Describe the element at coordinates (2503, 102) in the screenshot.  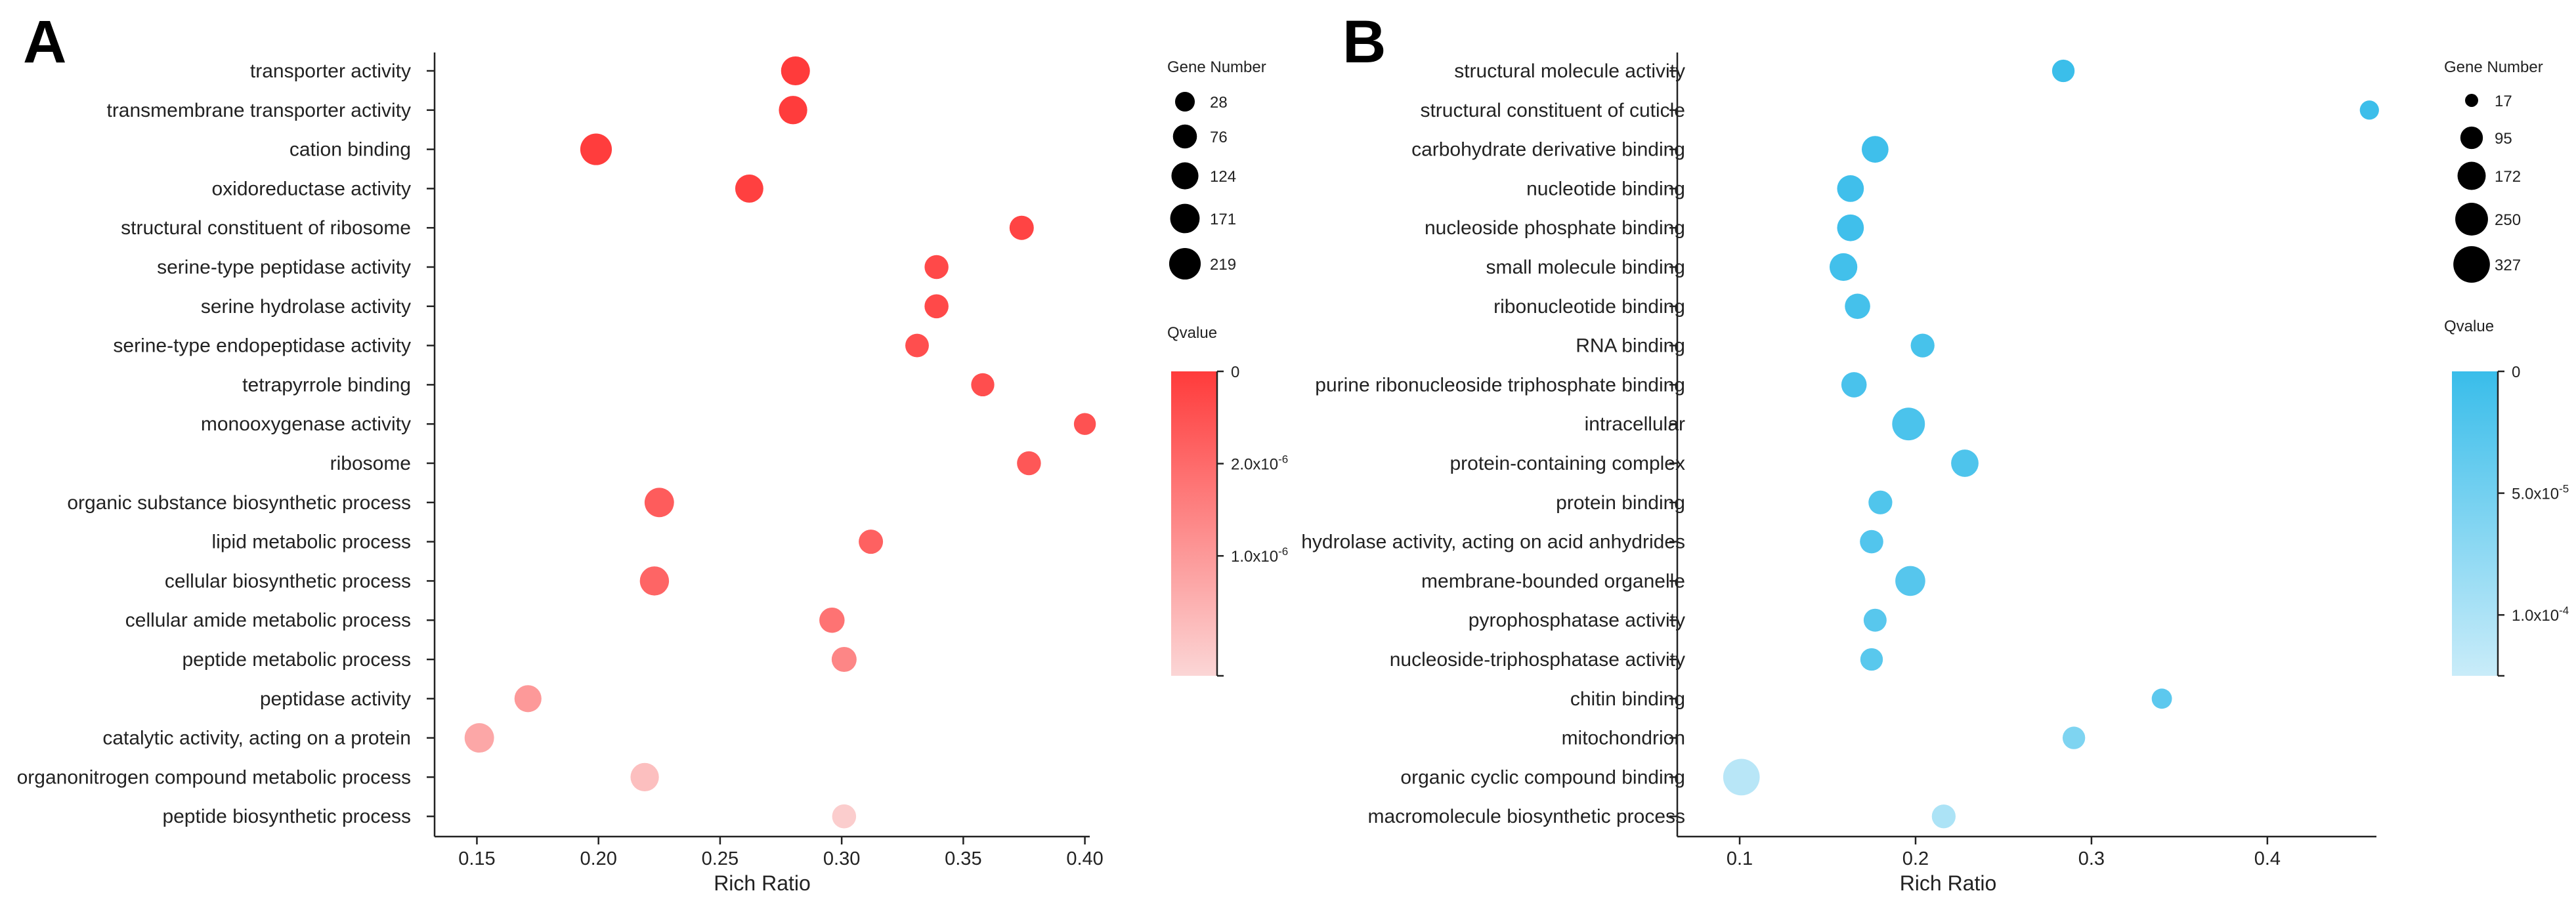
I see `size-legend-label: 17` at that location.